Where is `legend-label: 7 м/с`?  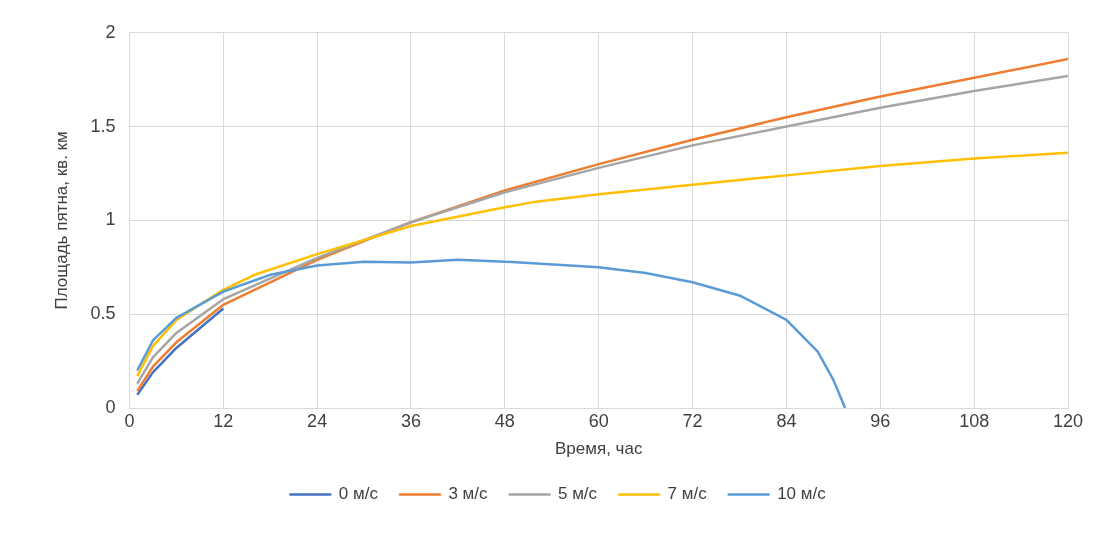 legend-label: 7 м/с is located at coordinates (687, 494).